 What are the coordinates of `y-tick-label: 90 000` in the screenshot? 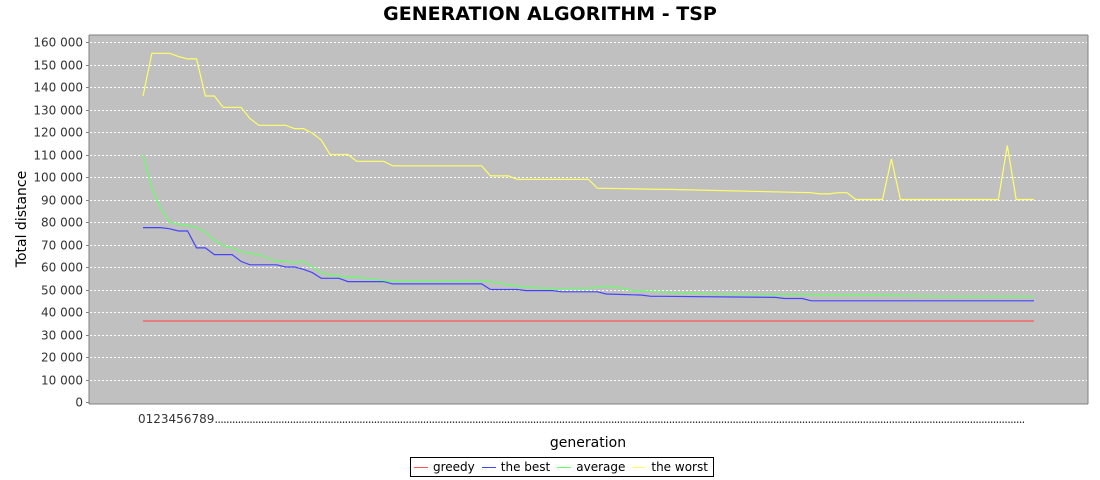 It's located at (62, 201).